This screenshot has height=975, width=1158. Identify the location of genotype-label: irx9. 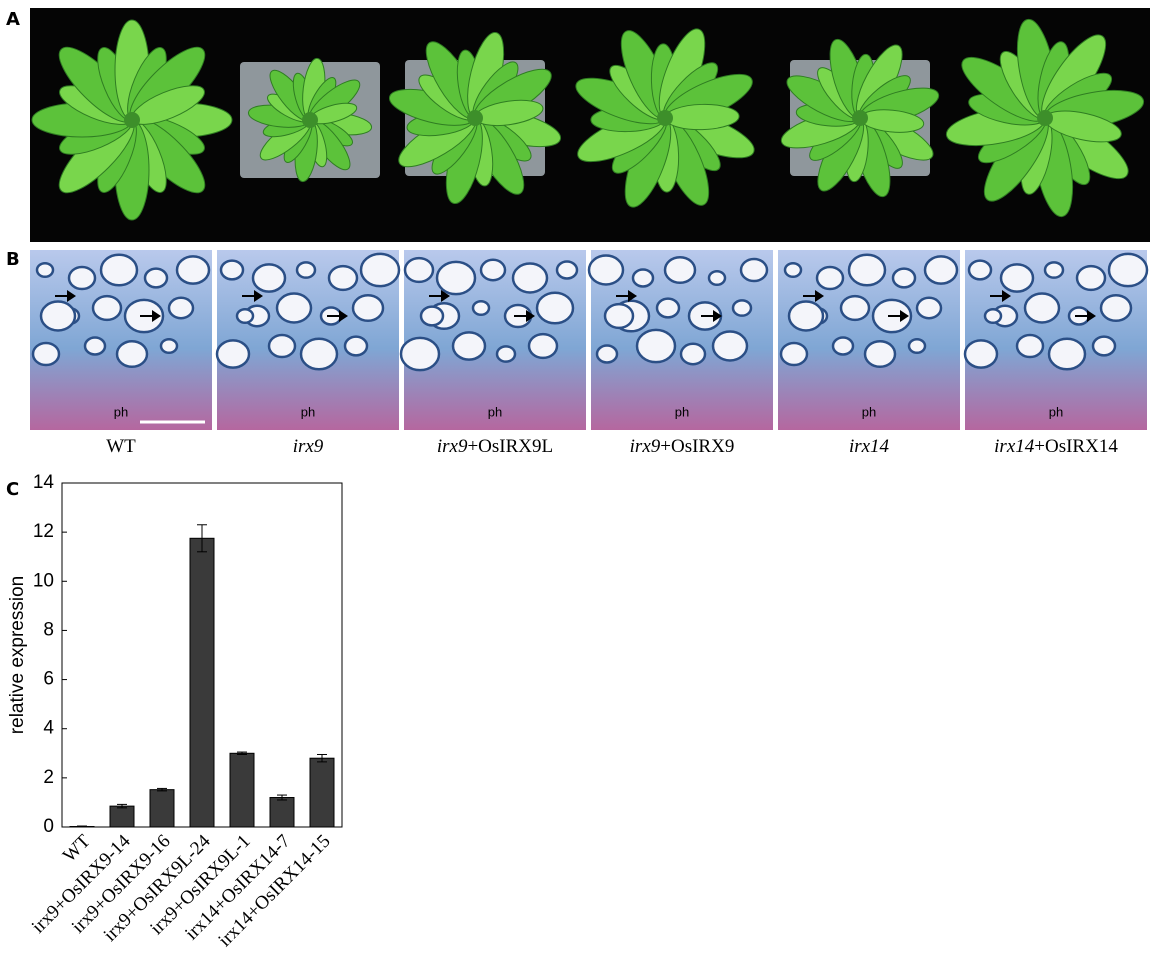
(308, 446).